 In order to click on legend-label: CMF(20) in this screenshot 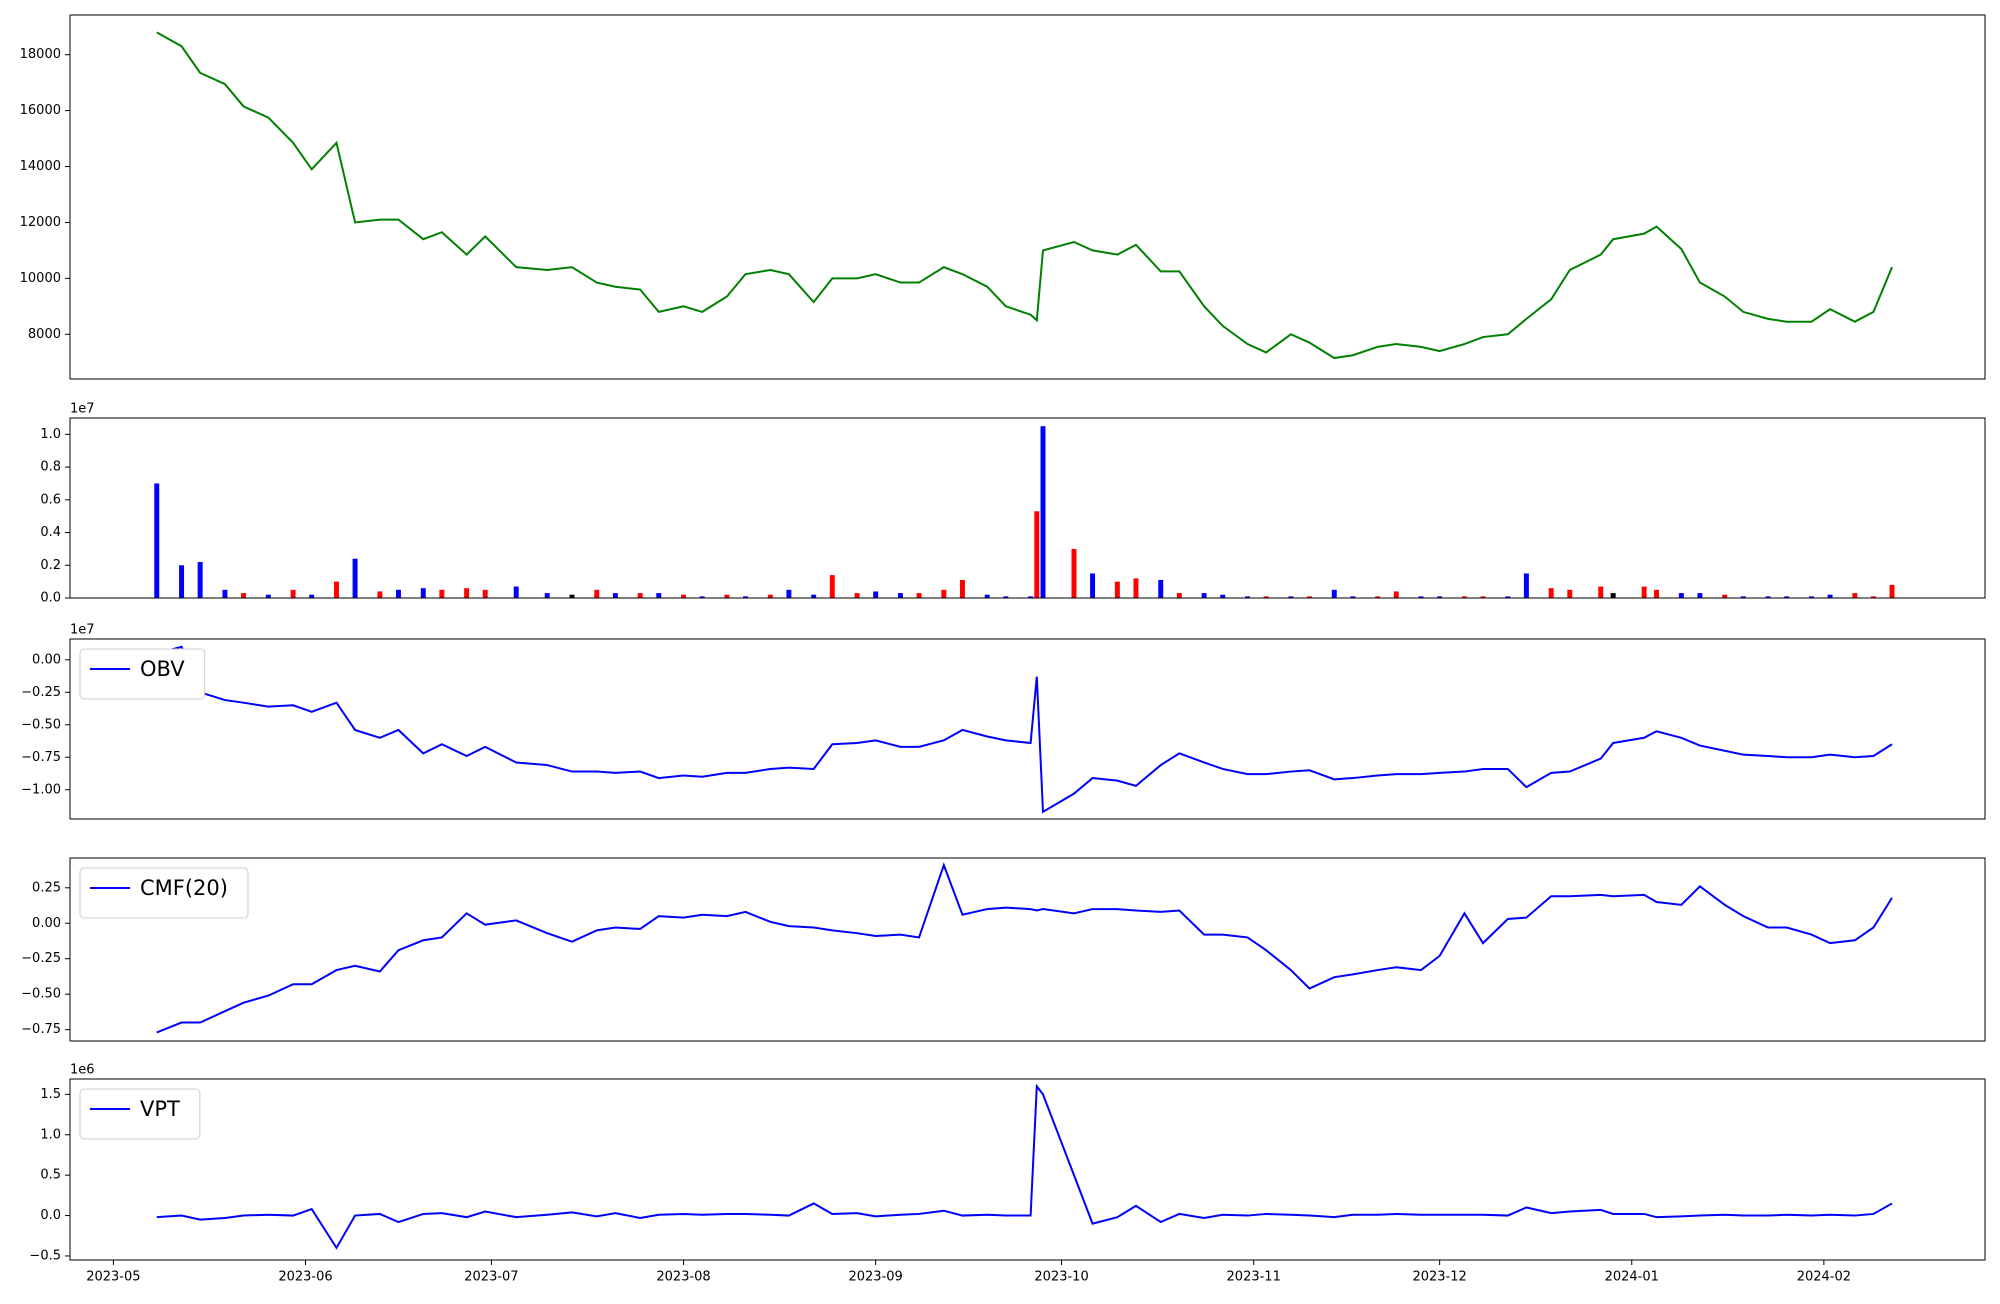, I will do `click(184, 888)`.